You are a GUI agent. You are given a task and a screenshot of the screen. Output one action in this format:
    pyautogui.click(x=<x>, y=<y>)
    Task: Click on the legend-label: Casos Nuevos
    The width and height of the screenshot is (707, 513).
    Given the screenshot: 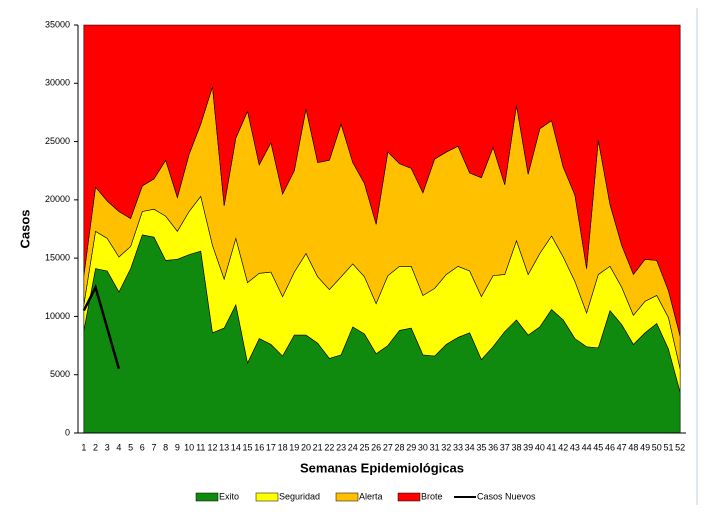 What is the action you would take?
    pyautogui.click(x=506, y=496)
    